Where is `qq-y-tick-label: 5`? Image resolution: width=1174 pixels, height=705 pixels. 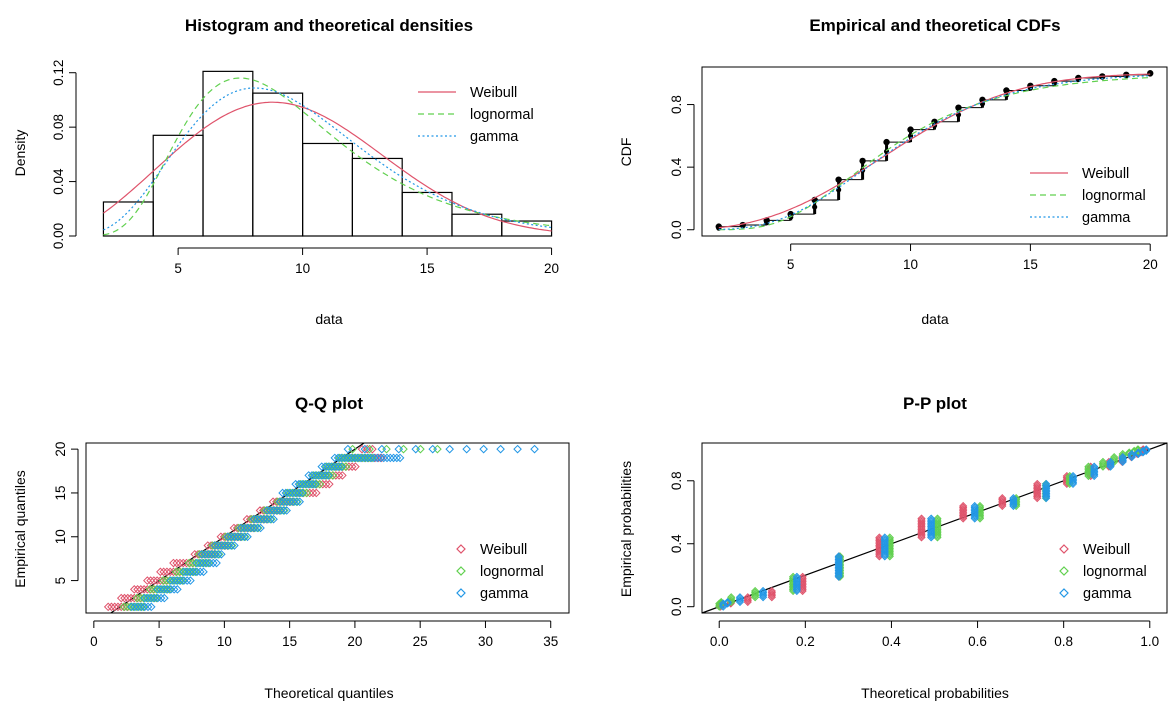
qq-y-tick-label: 5 is located at coordinates (60, 581).